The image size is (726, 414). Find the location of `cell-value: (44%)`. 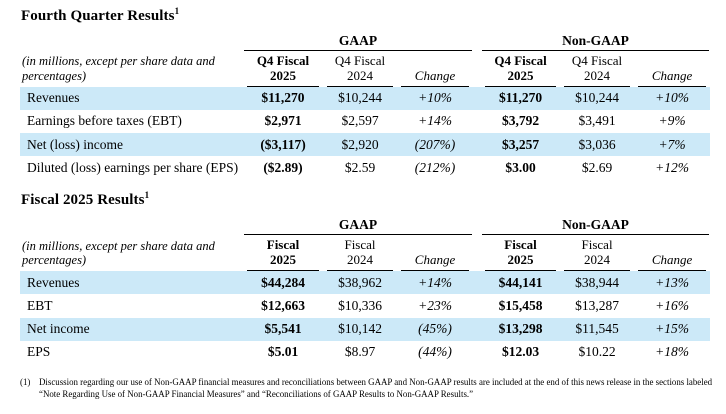

cell-value: (44%) is located at coordinates (435, 352).